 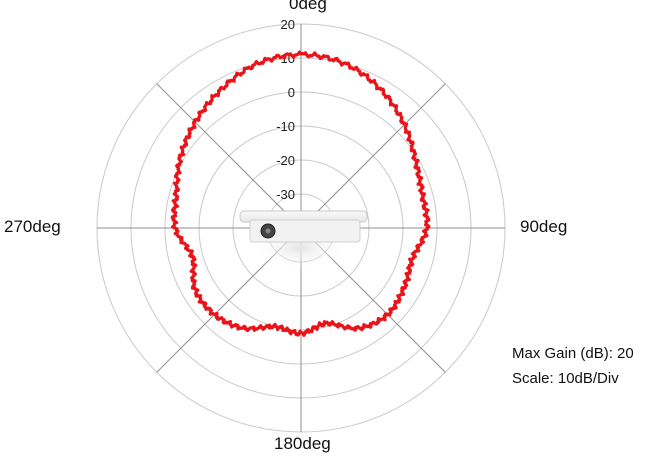 What do you see at coordinates (32, 226) in the screenshot?
I see `angle-label-270: 270deg` at bounding box center [32, 226].